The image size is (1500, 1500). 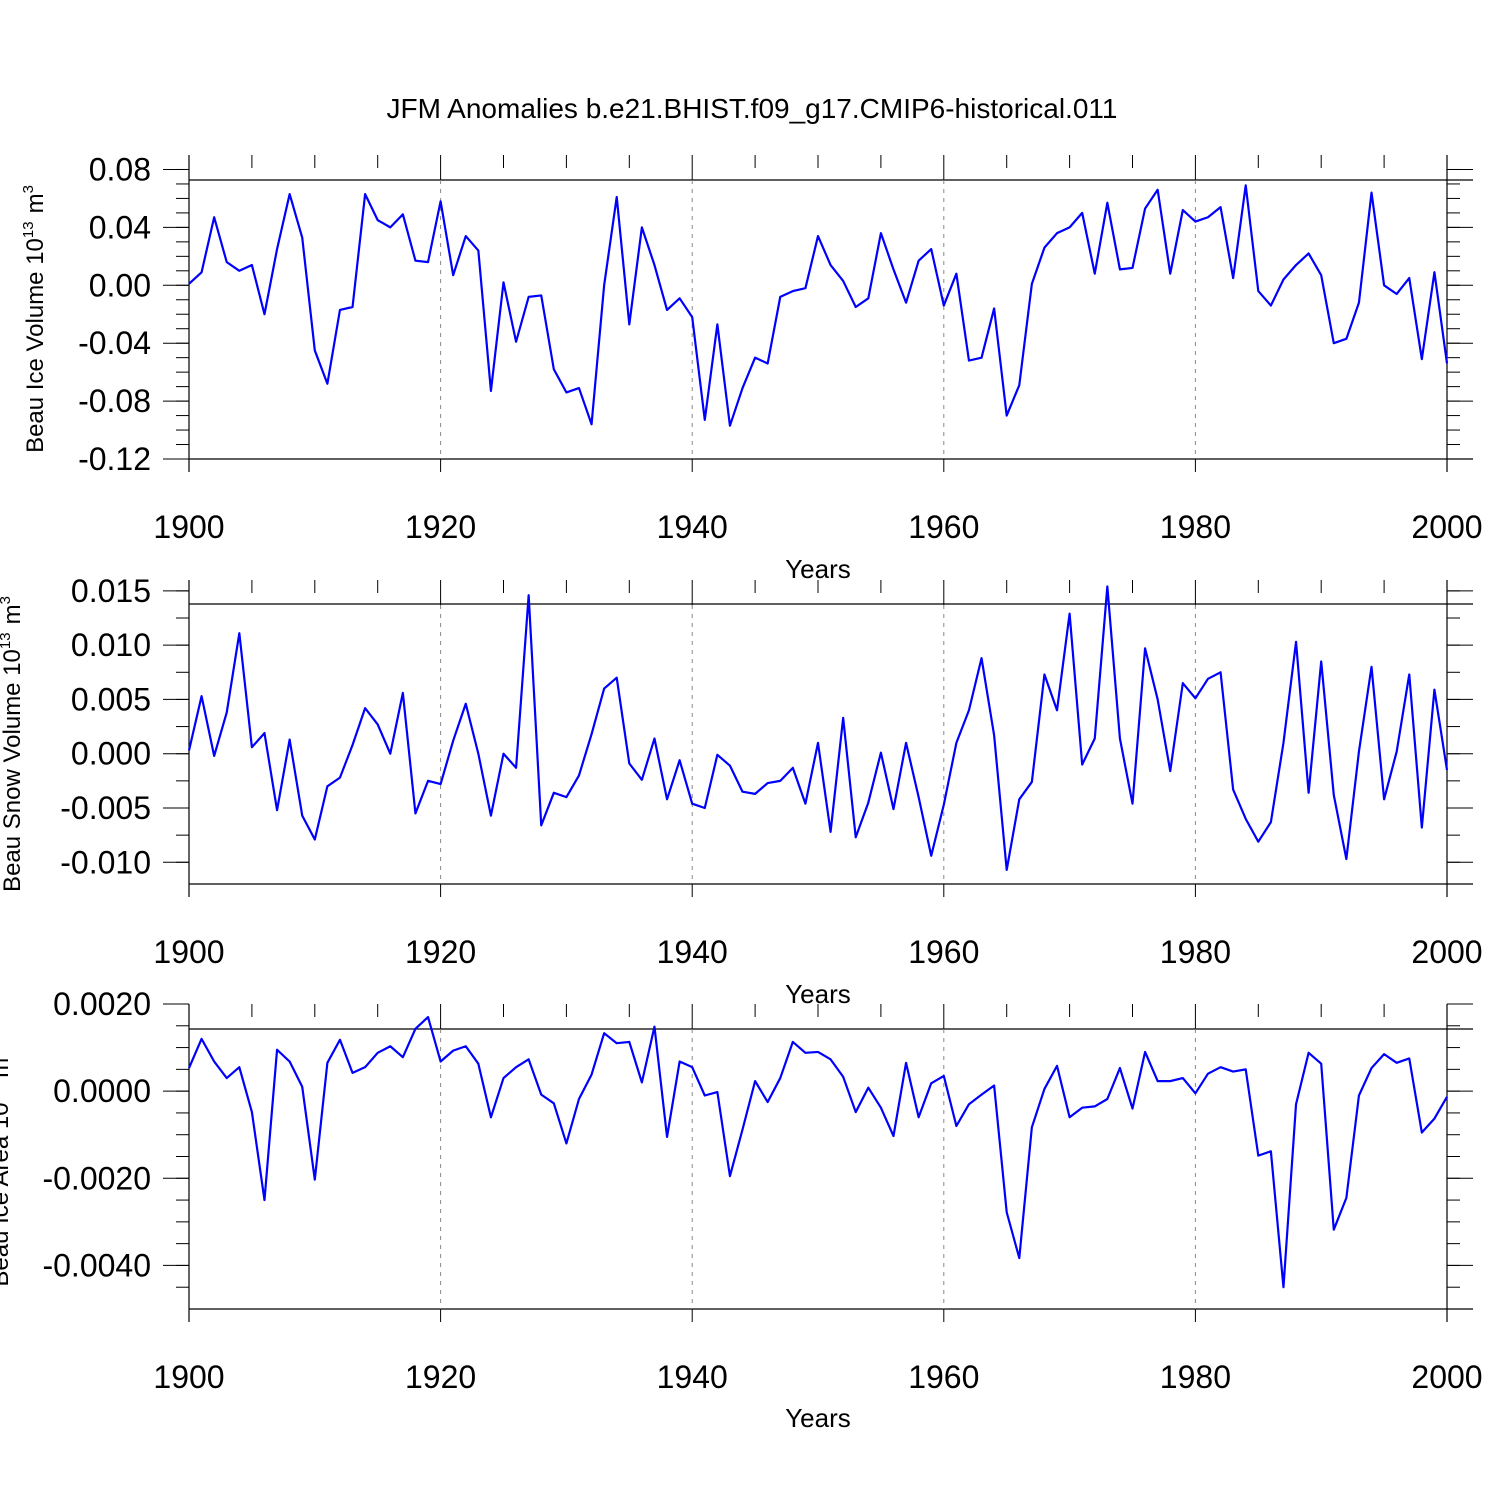 I want to click on snow-volume-y-label-unit: m, so click(x=13, y=614).